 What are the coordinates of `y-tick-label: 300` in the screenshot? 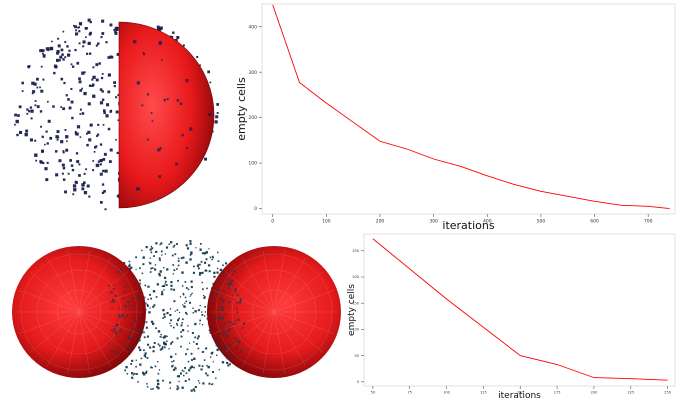 It's located at (252, 73).